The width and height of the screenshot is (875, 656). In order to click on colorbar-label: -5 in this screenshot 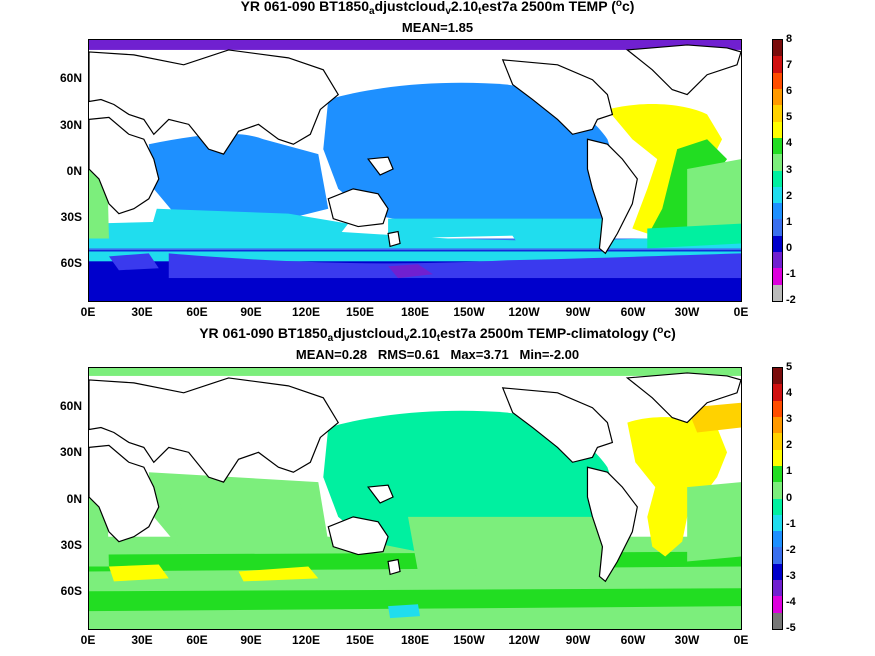, I will do `click(791, 628)`.